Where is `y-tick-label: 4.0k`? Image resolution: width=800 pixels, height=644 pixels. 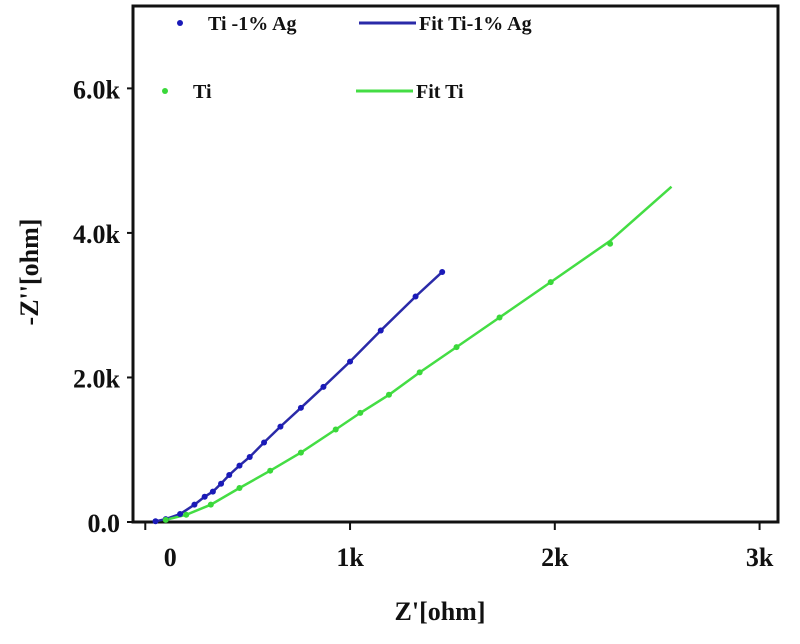 y-tick-label: 4.0k is located at coordinates (97, 234).